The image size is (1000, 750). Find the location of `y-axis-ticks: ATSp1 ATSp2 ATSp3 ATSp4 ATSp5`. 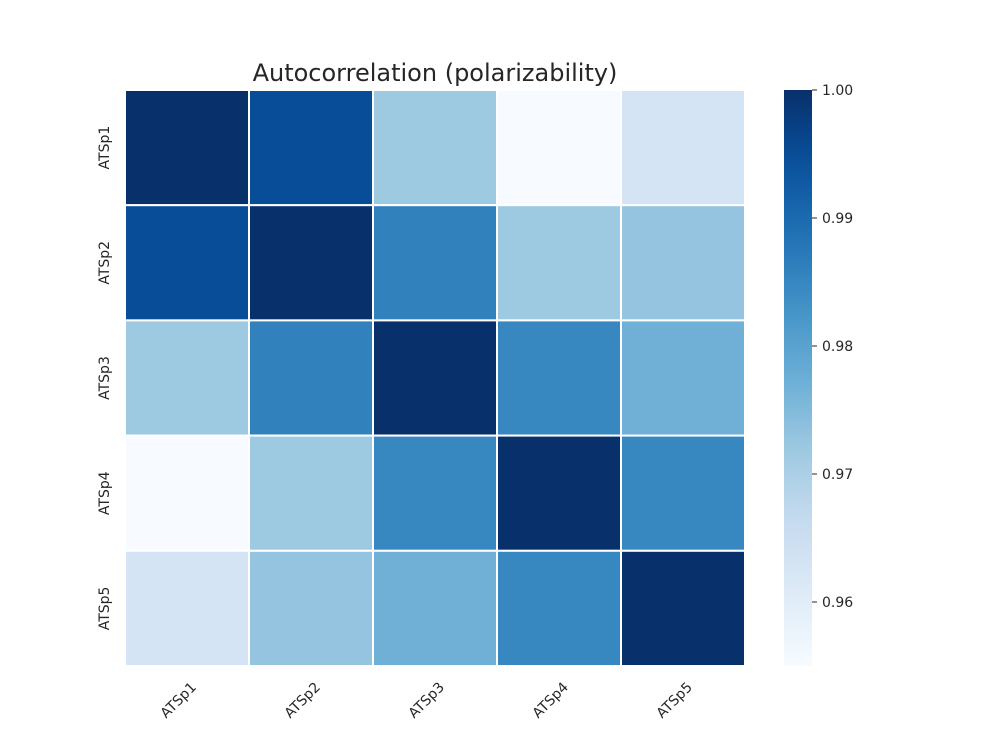

y-axis-ticks: ATSp1 ATSp2 ATSp3 ATSp4 ATSp5 is located at coordinates (105, 378).